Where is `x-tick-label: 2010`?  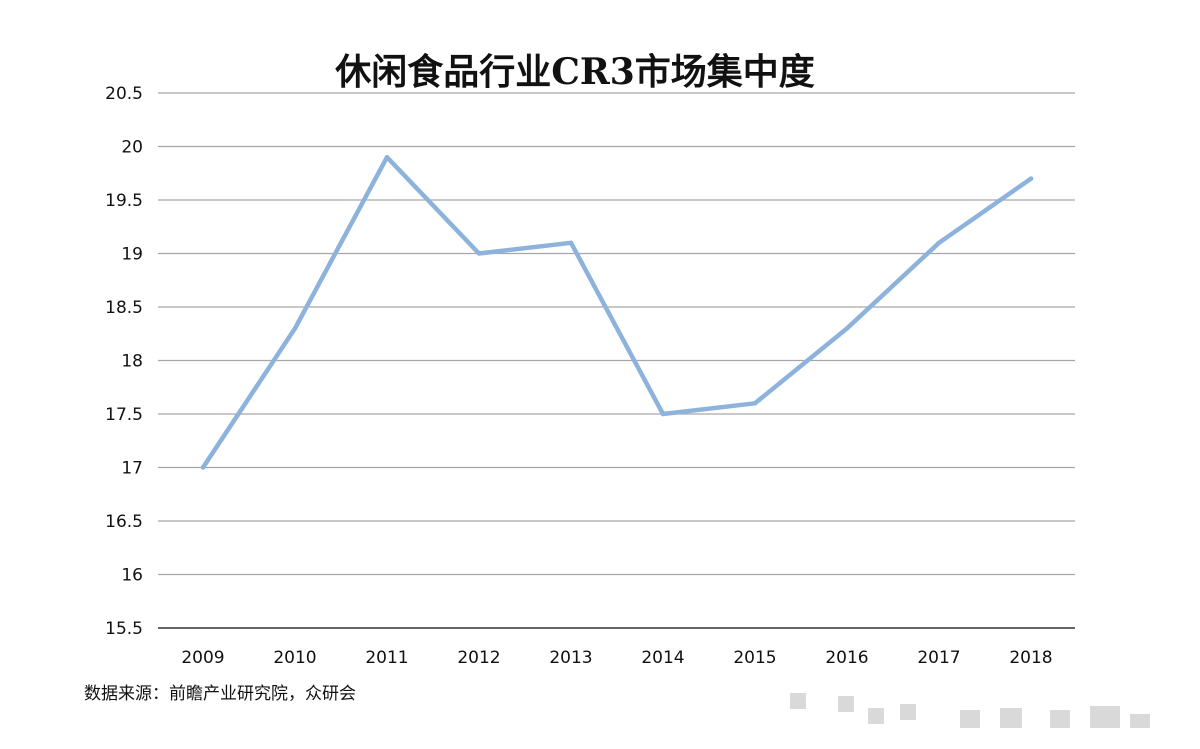 x-tick-label: 2010 is located at coordinates (294, 658).